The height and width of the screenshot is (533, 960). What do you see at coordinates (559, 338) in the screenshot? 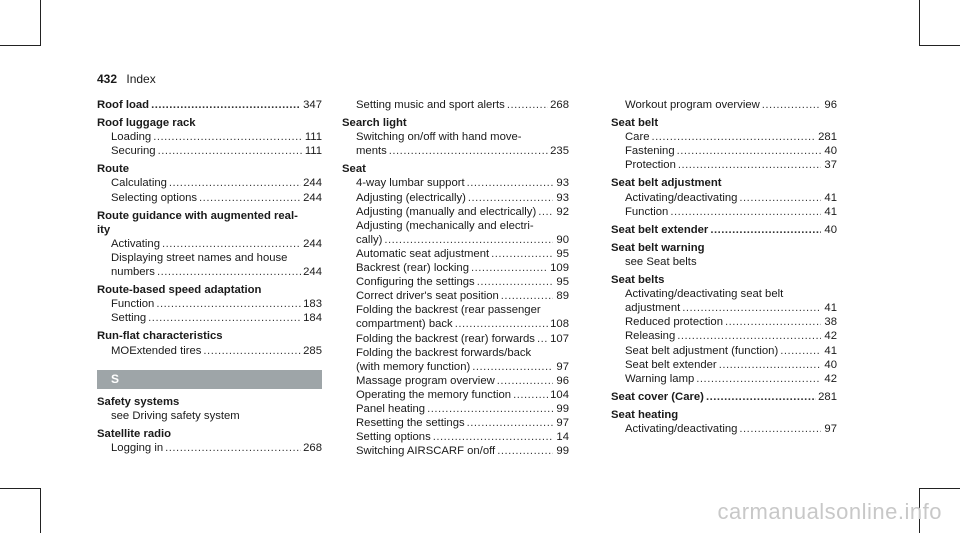
I see `page-reference: 107` at bounding box center [559, 338].